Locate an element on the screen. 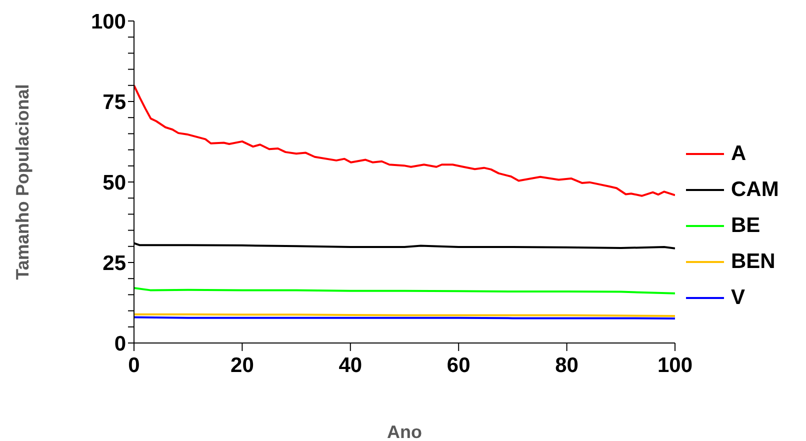 The width and height of the screenshot is (806, 441). legend-label: CAM is located at coordinates (755, 190).